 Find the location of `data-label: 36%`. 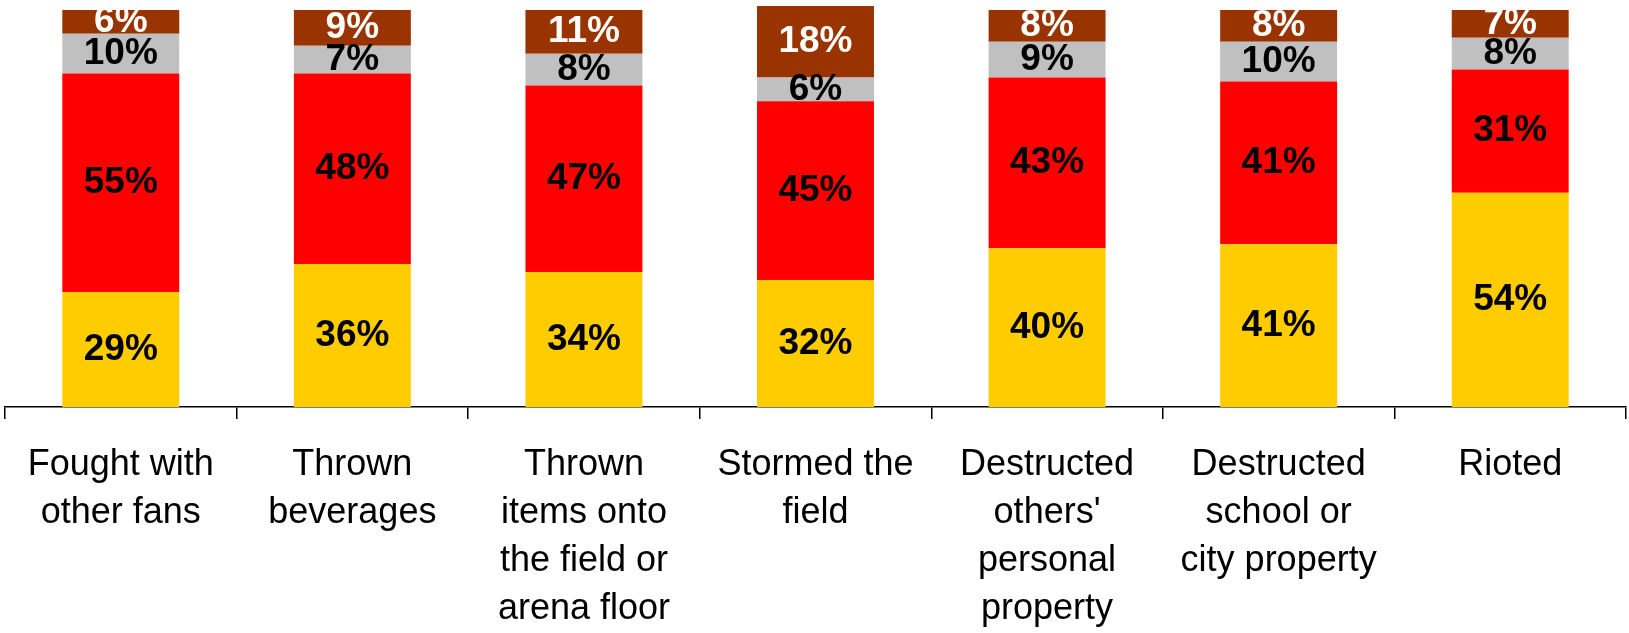

data-label: 36% is located at coordinates (352, 333).